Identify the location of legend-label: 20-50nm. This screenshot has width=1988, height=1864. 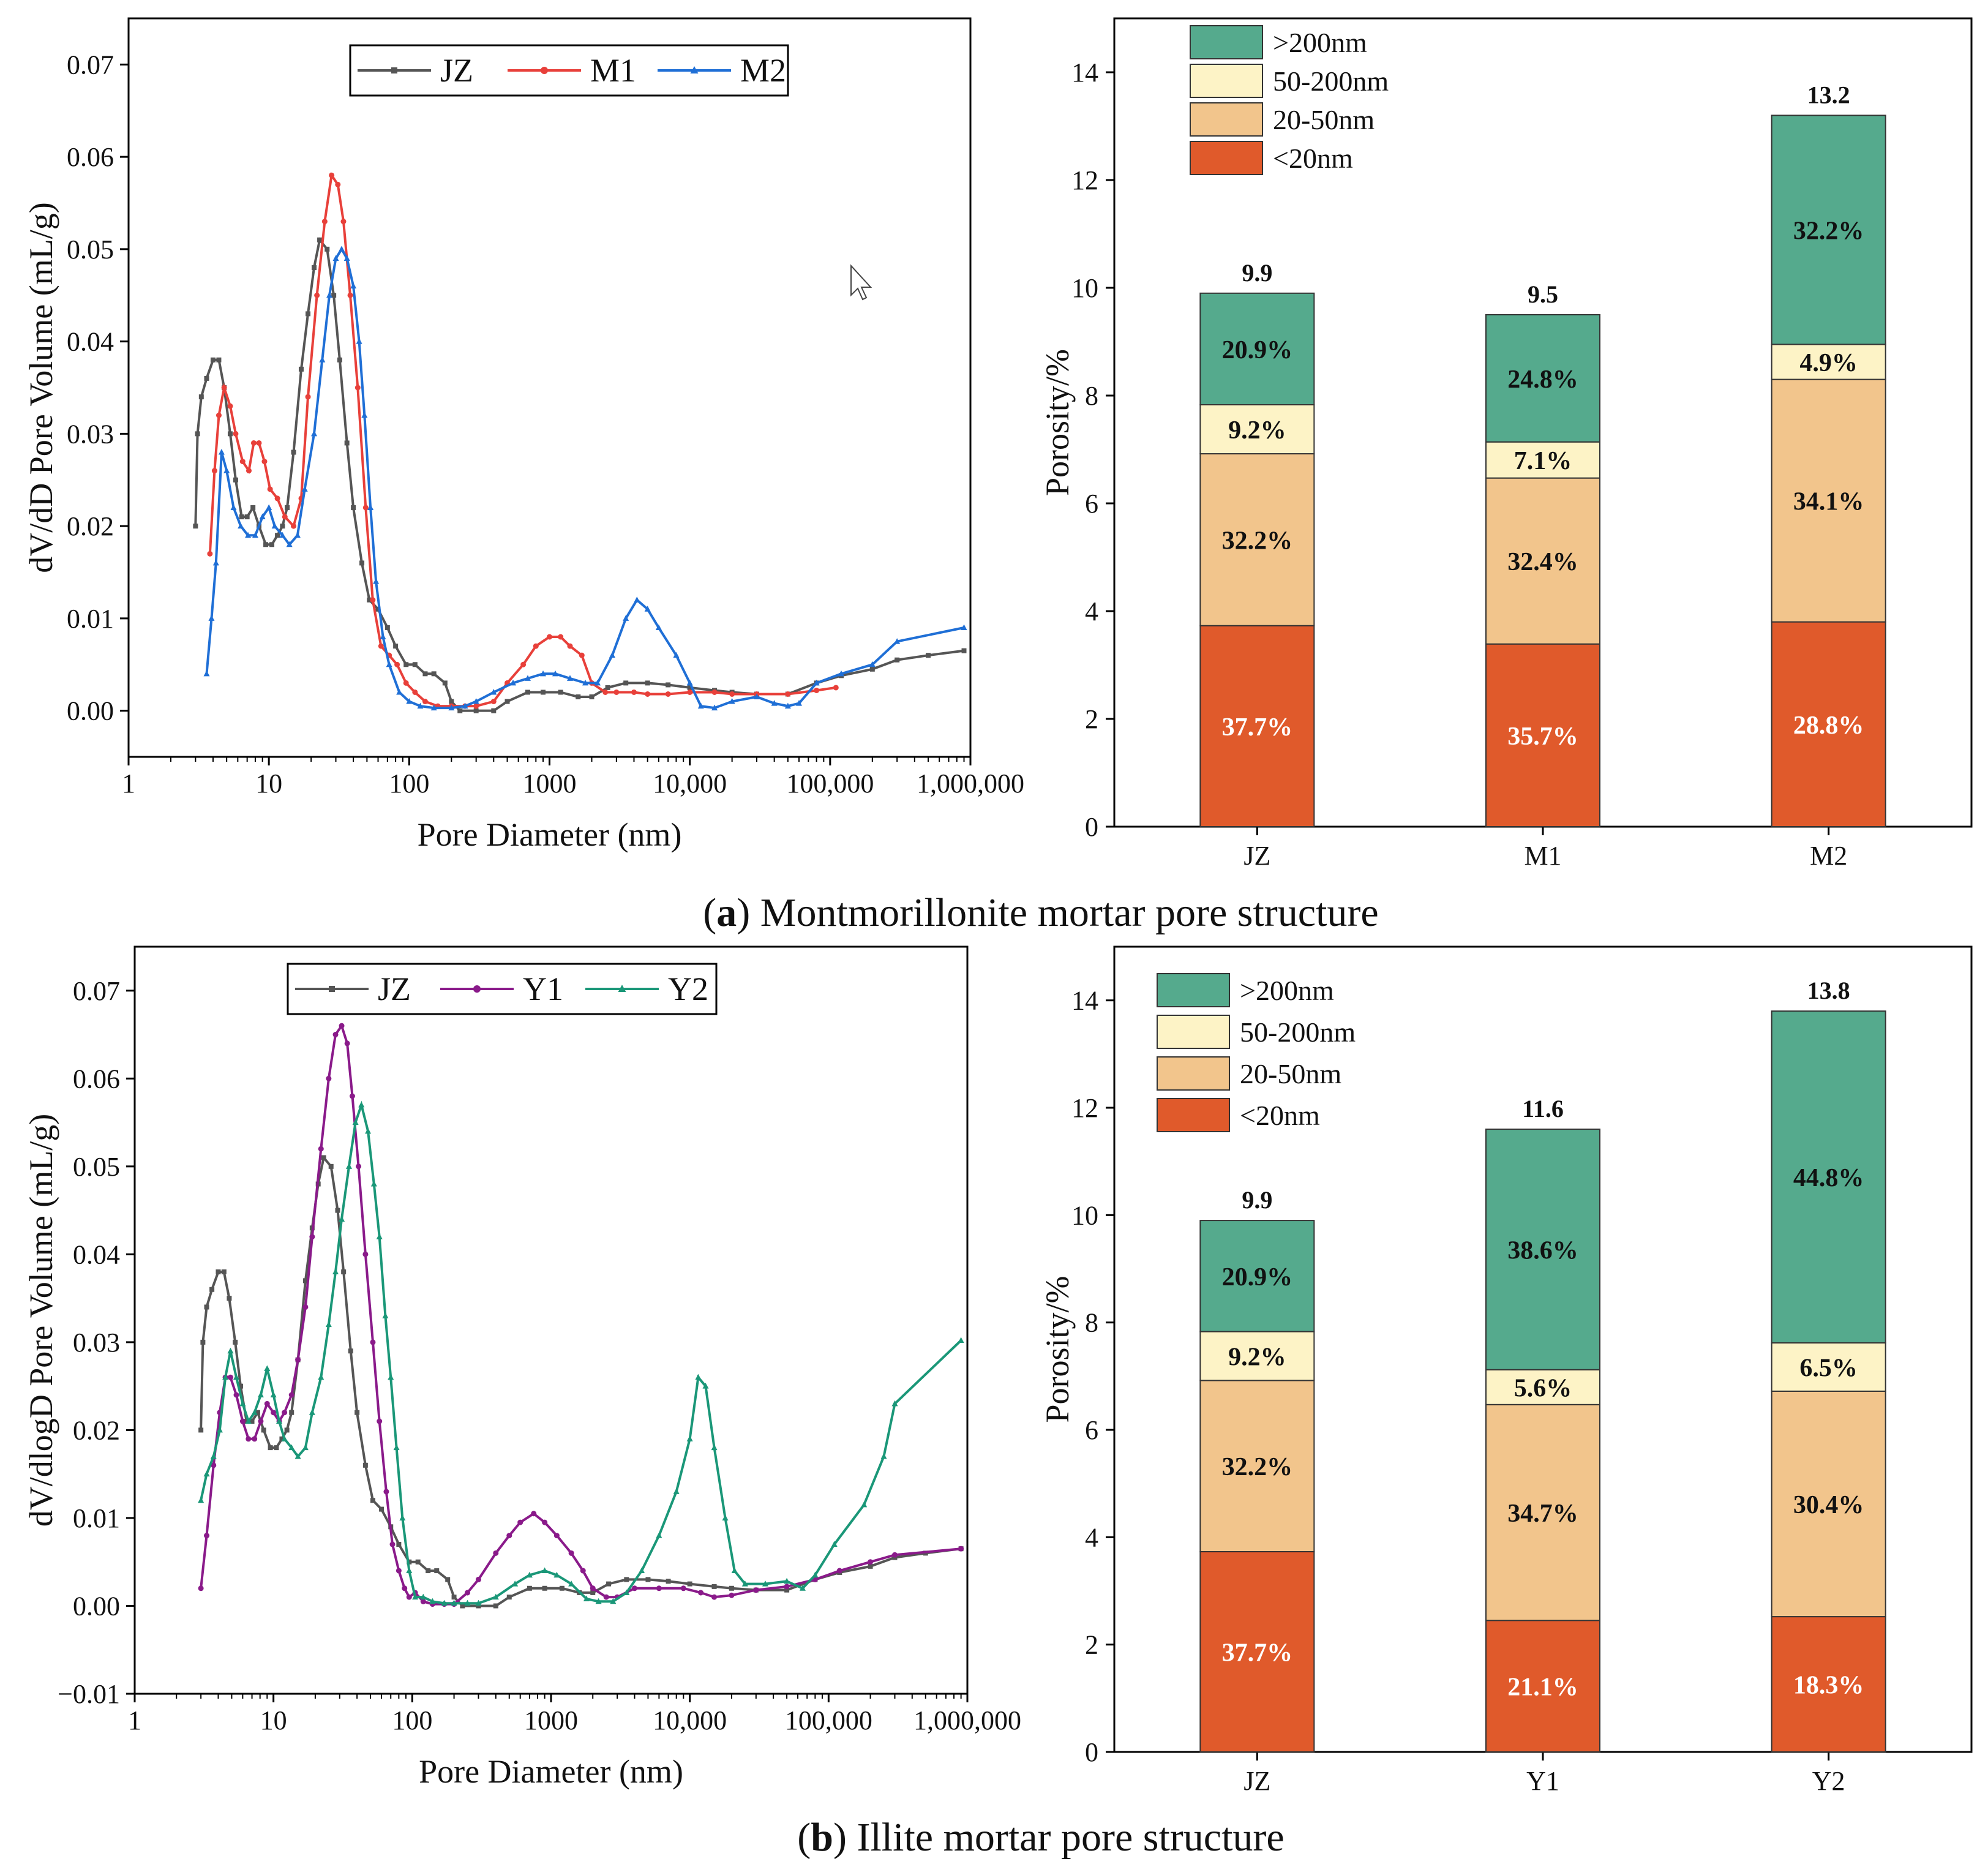
(1290, 1073).